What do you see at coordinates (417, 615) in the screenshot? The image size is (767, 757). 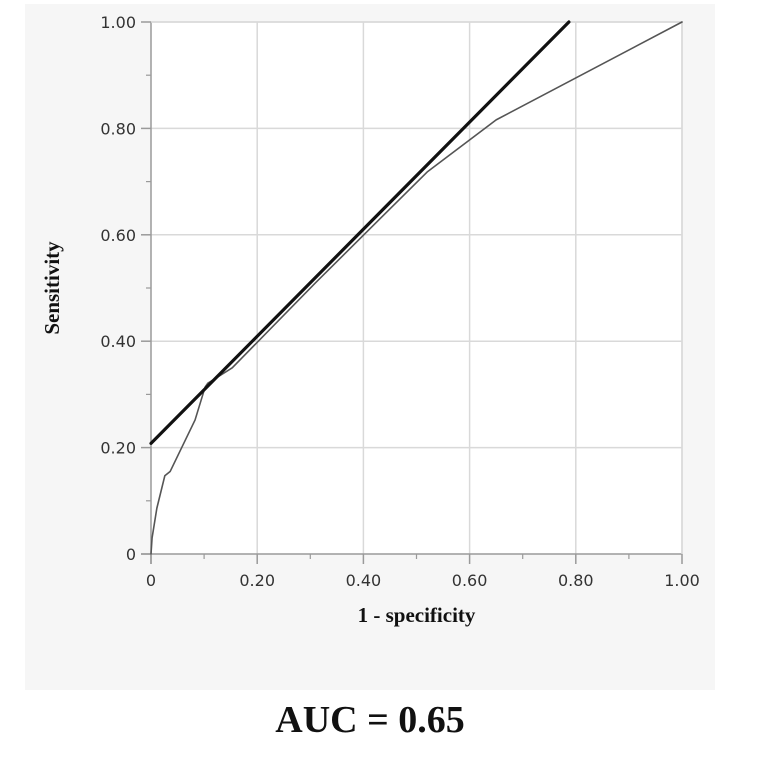 I see `x-axis-title: 1 - specificity` at bounding box center [417, 615].